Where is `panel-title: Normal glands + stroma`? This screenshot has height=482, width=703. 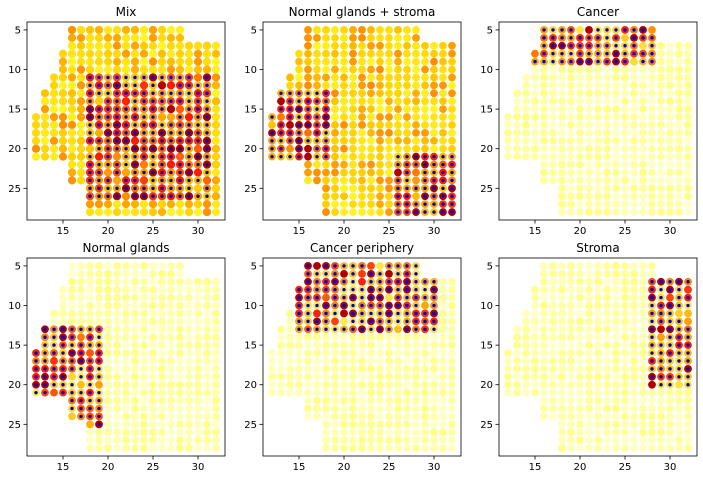 panel-title: Normal glands + stroma is located at coordinates (362, 12).